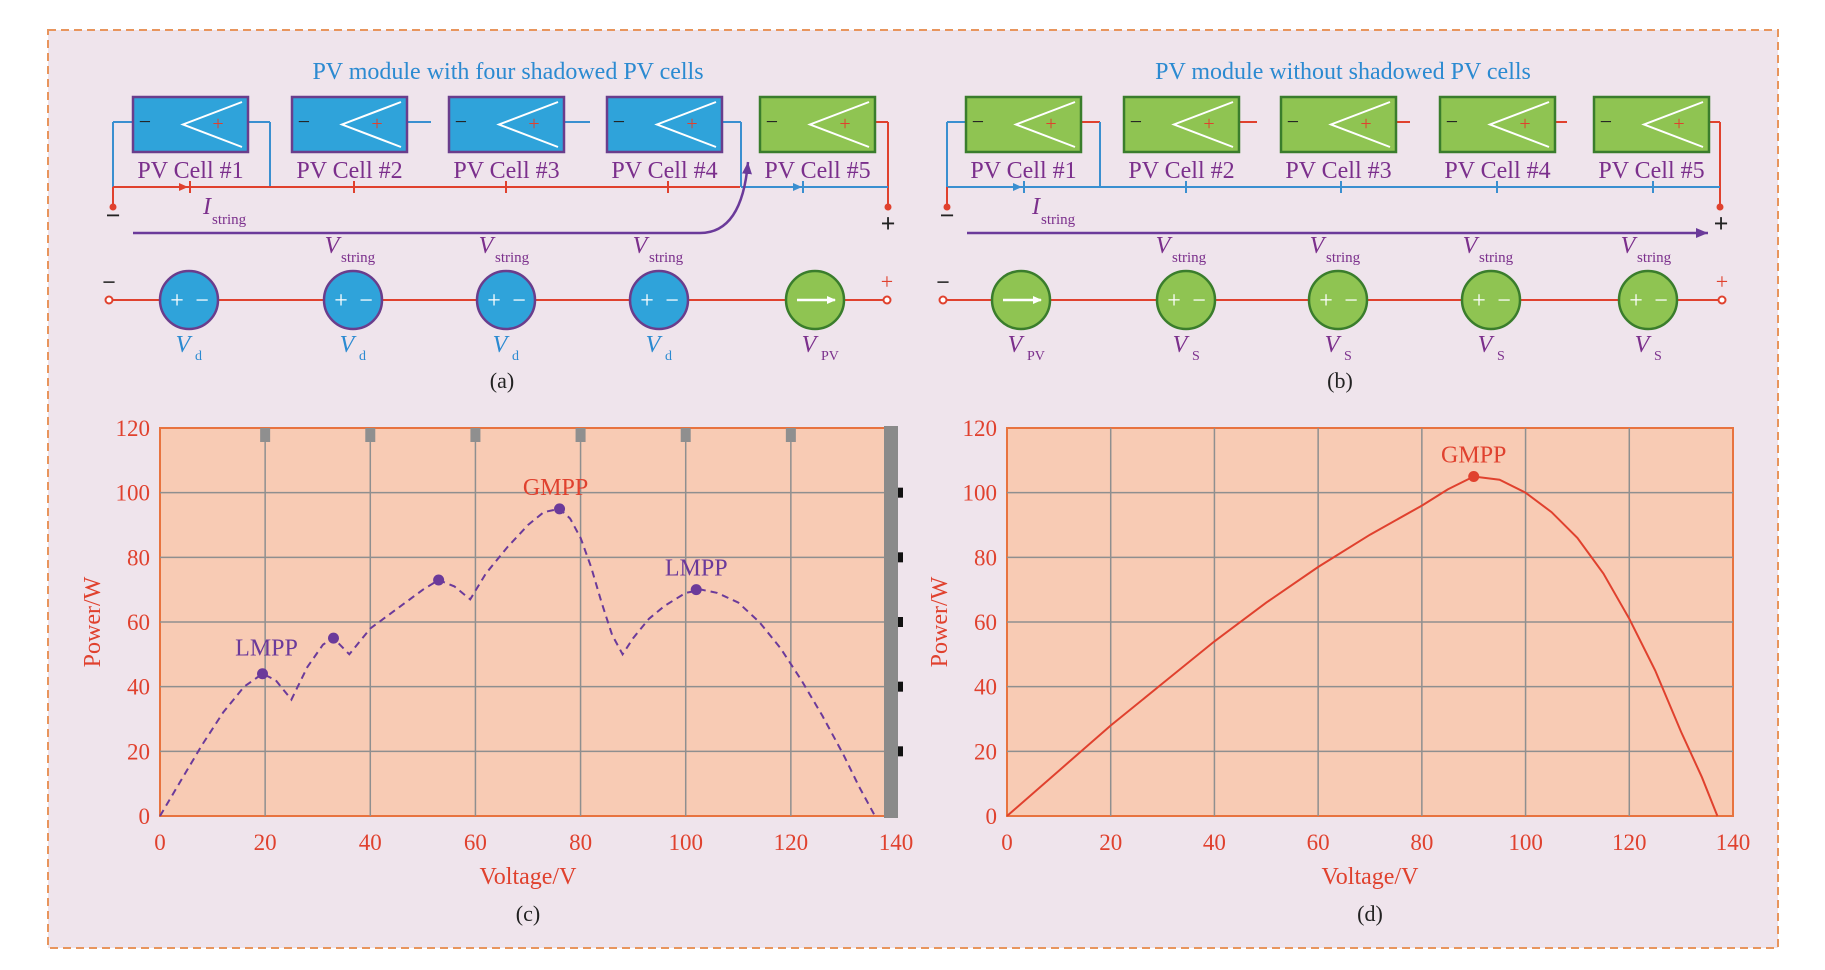 The height and width of the screenshot is (970, 1825). I want to click on y-tick-label: 100, so click(133, 493).